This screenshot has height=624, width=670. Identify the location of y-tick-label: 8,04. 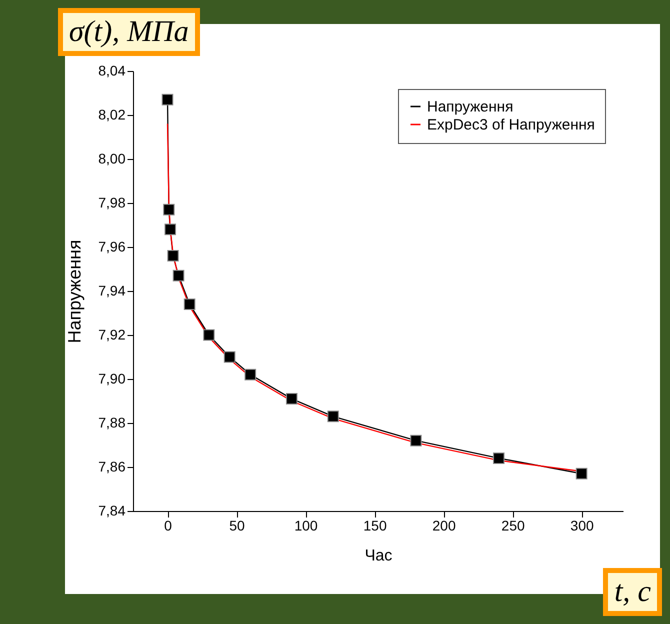
(112, 70).